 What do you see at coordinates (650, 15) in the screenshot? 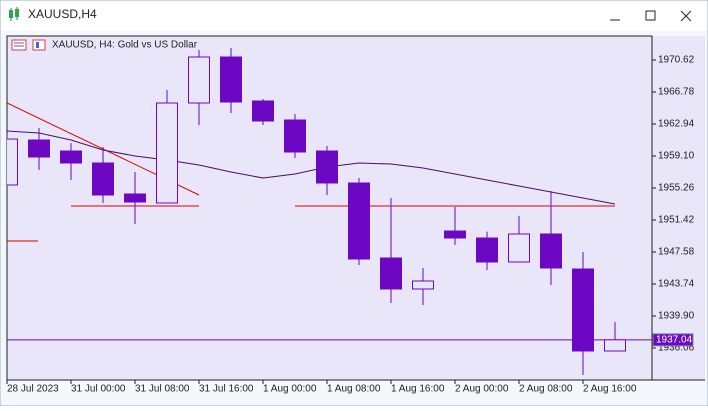
I see `maximize-button` at bounding box center [650, 15].